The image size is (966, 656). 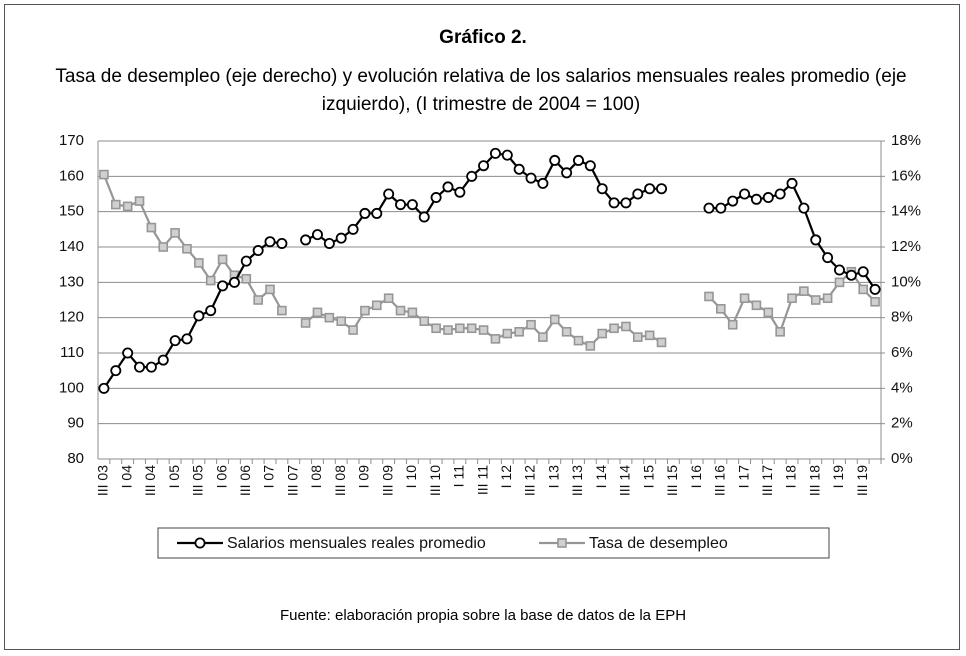 What do you see at coordinates (902, 317) in the screenshot?
I see `y2-tick-label: 8%` at bounding box center [902, 317].